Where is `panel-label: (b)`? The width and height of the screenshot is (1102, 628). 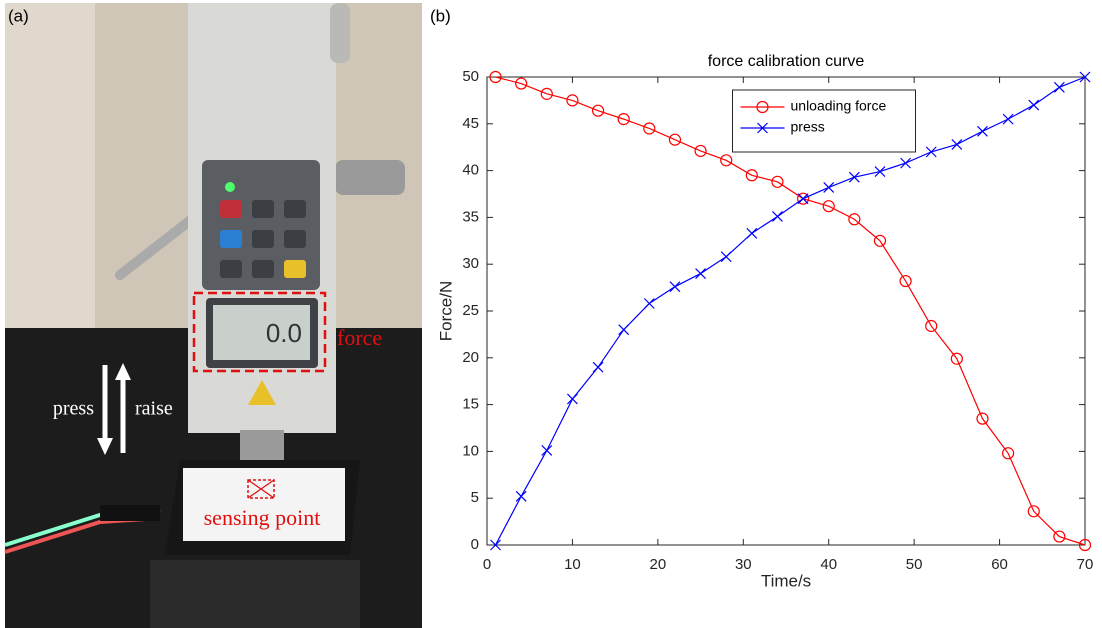
panel-label: (b) is located at coordinates (440, 15).